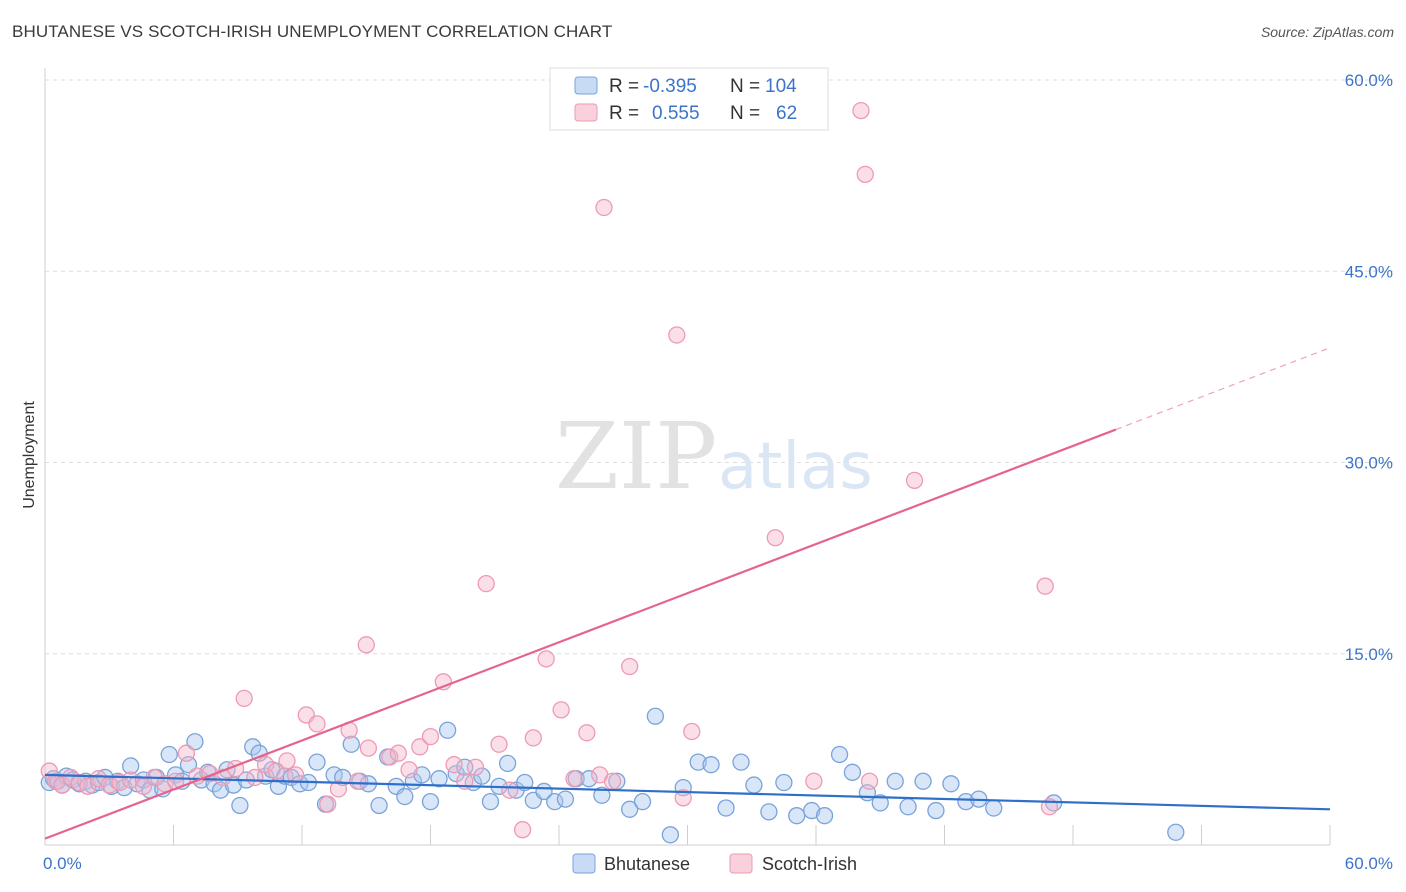 The height and width of the screenshot is (892, 1406). Describe the element at coordinates (1369, 271) in the screenshot. I see `y-tick-label-2: 45.0%` at that location.